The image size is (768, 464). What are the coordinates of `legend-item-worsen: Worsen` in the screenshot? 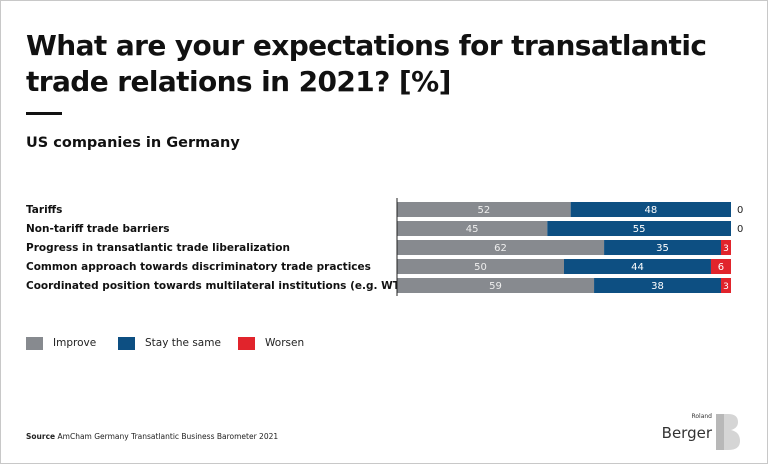 It's located at (271, 343).